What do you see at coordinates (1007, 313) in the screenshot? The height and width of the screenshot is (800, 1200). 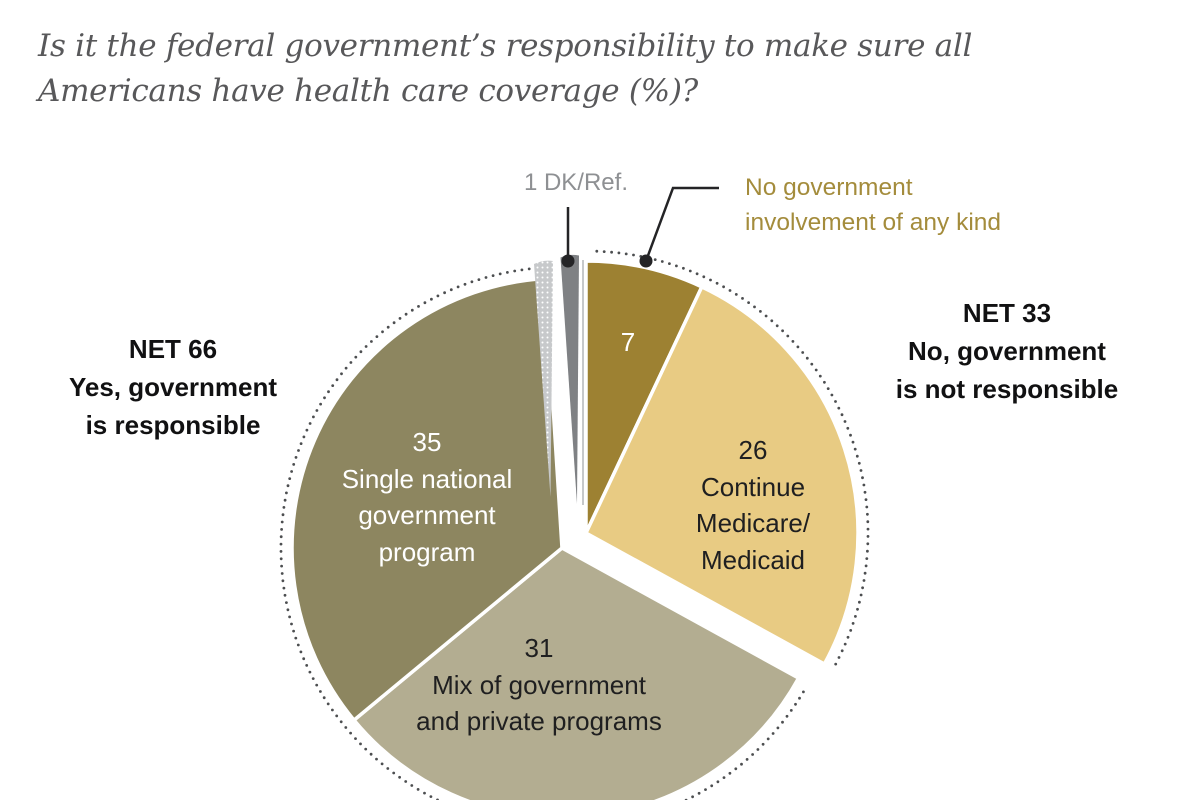 I see `net33-value: NET 33` at bounding box center [1007, 313].